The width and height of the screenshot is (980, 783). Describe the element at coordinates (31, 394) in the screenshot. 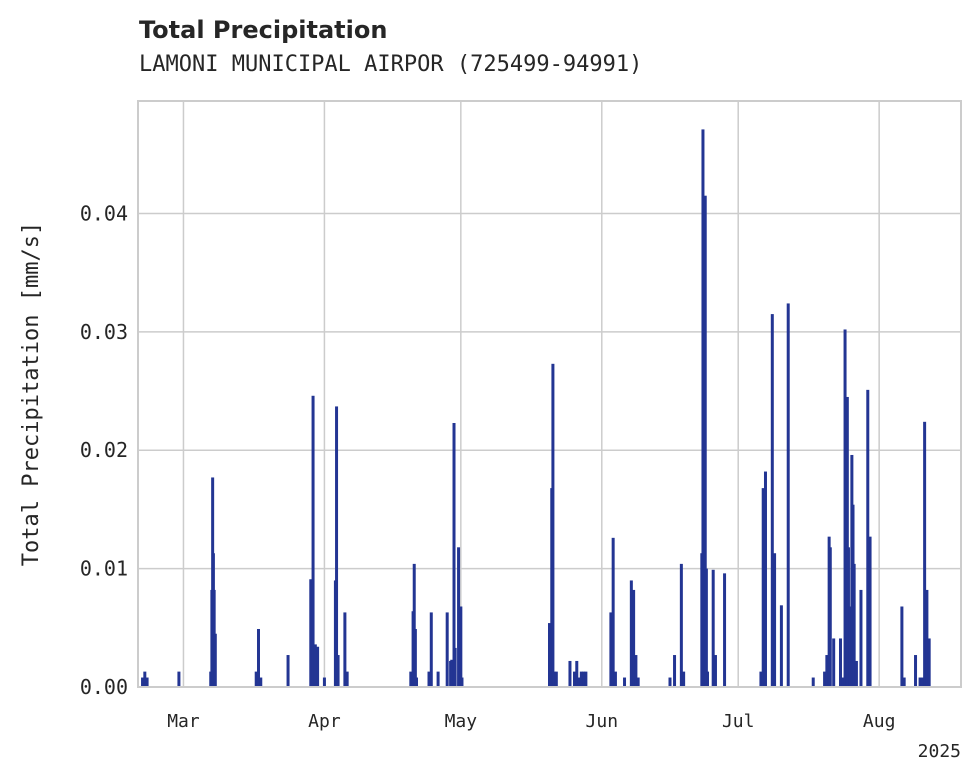

I see `y-axis-label: Total Precipitation [mm/s]` at that location.